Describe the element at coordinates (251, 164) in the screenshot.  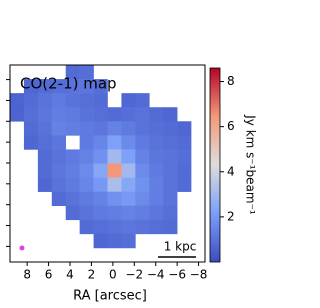
I see `colorbar-label: Jy km s⁻¹beam⁻¹` at that location.